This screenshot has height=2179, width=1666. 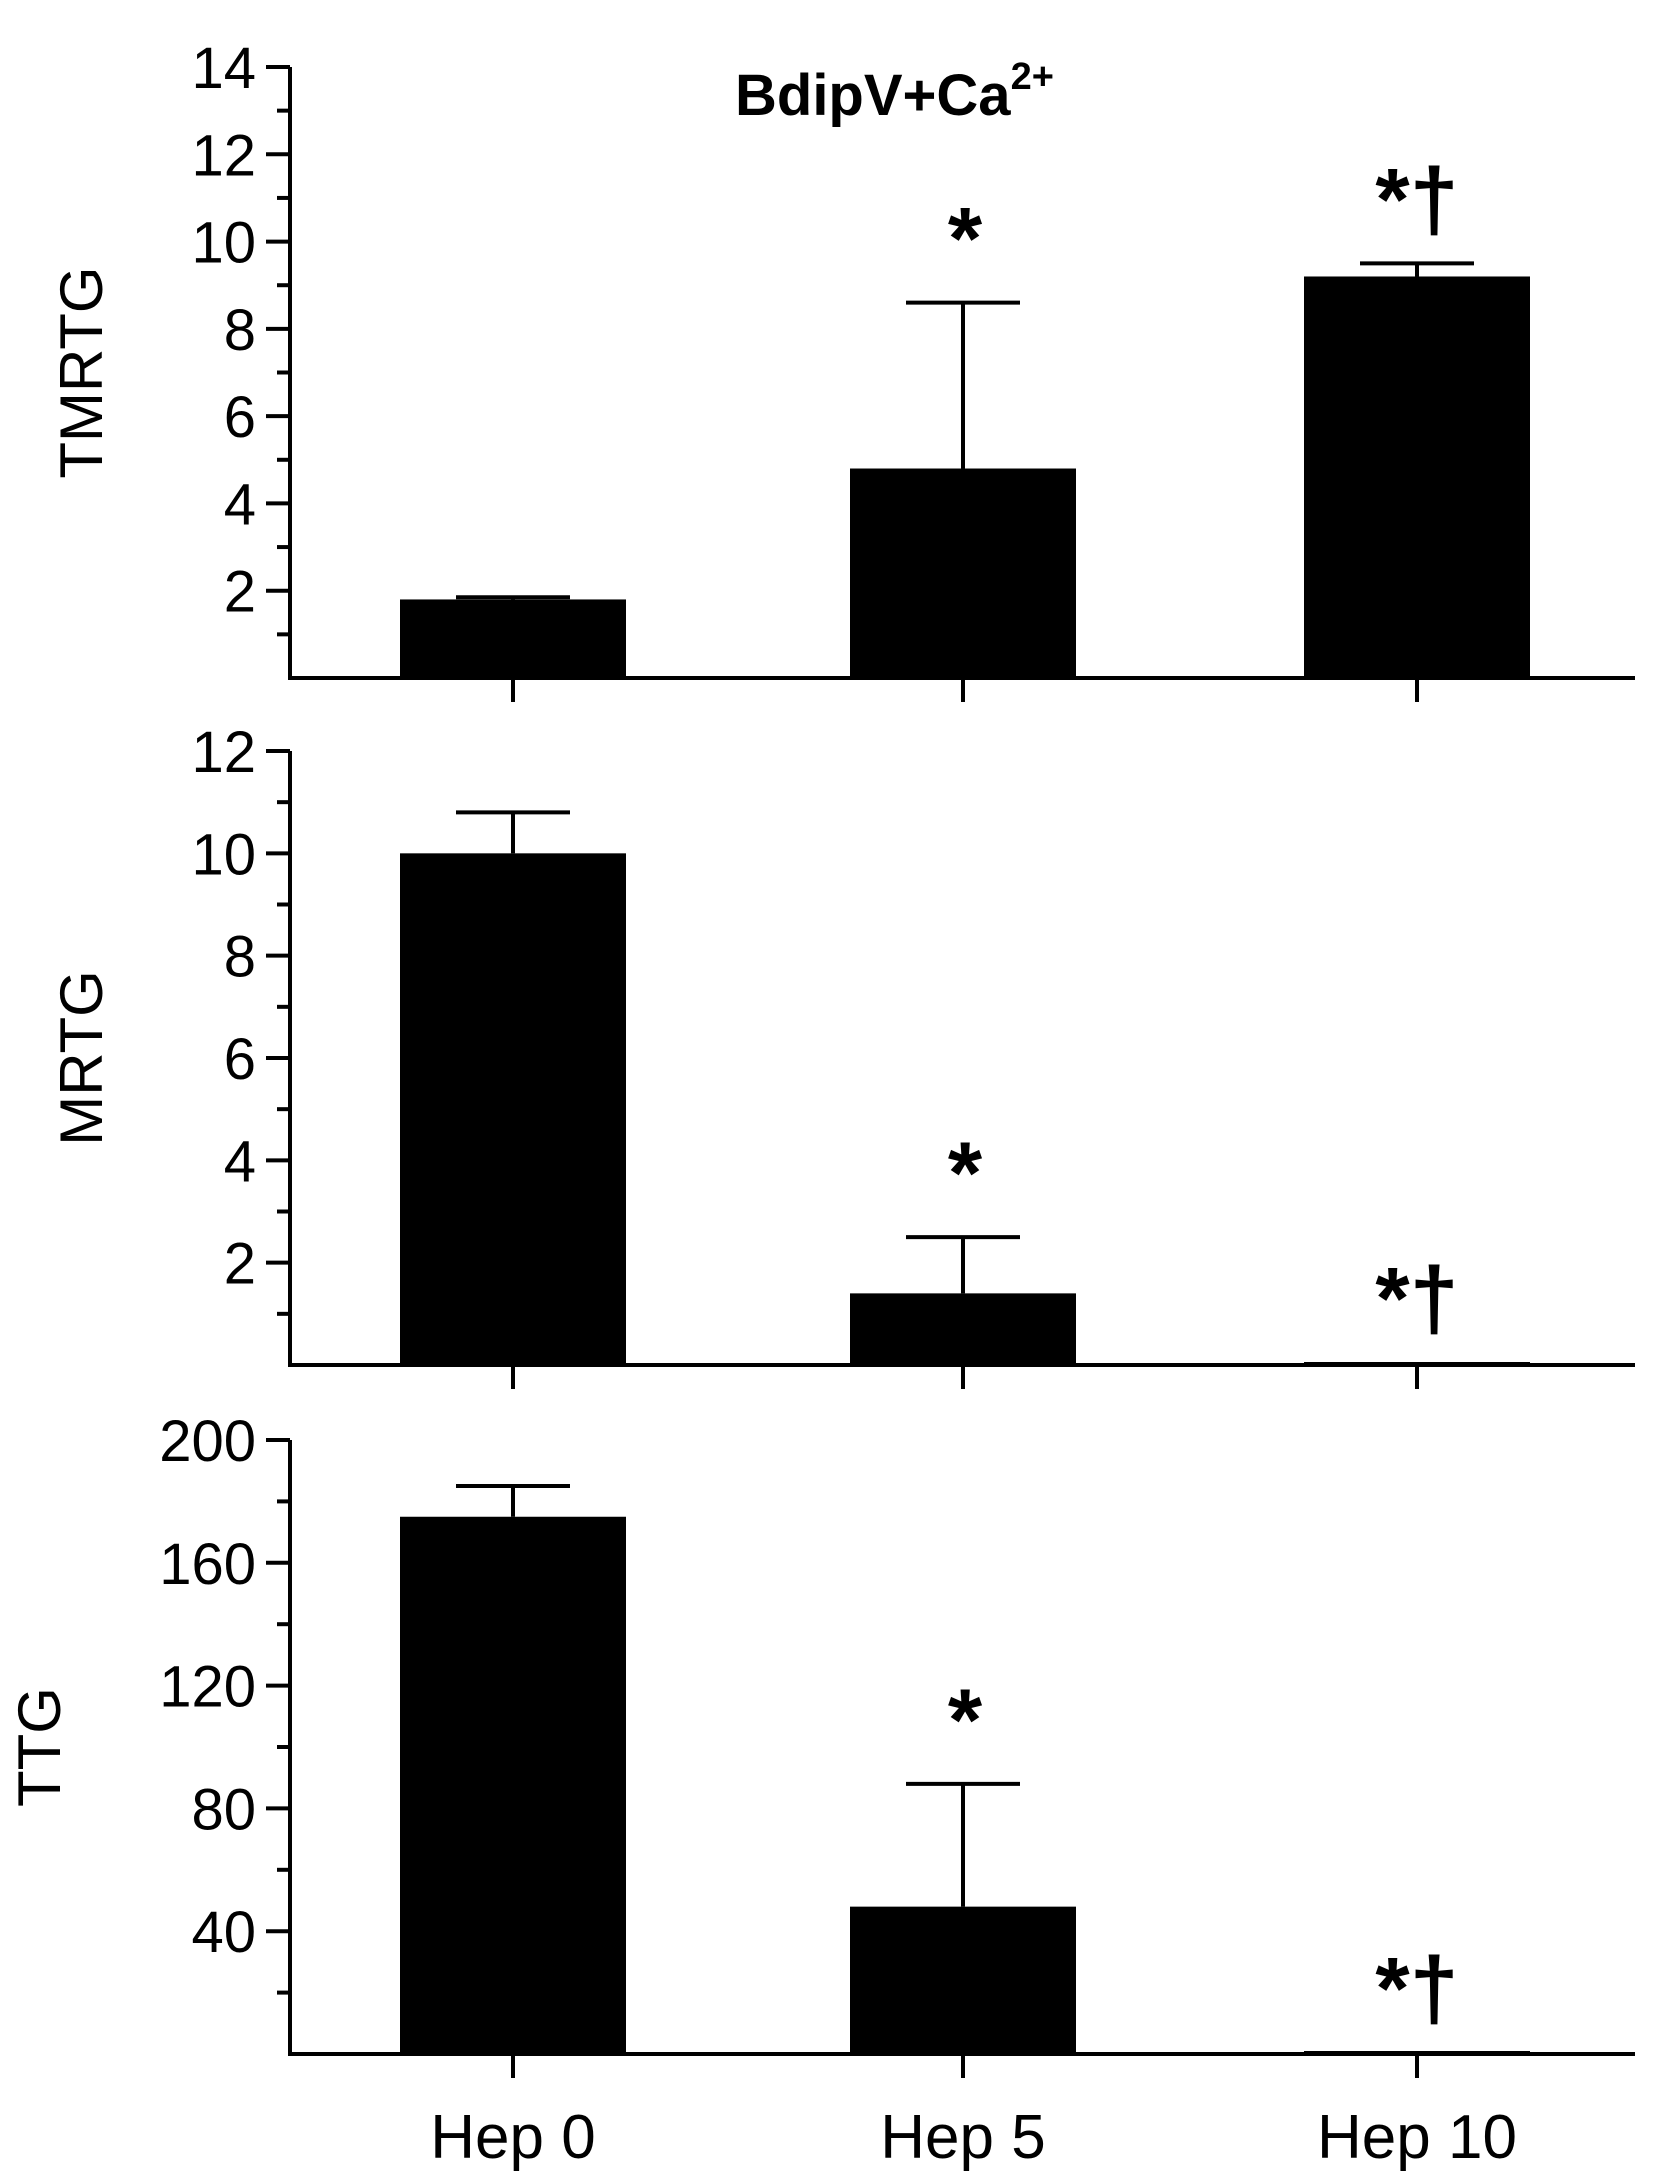 What do you see at coordinates (223, 68) in the screenshot?
I see `y-tick-label: 14` at bounding box center [223, 68].